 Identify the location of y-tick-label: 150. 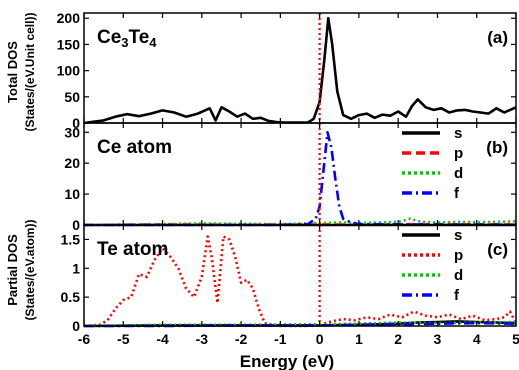
(69, 44).